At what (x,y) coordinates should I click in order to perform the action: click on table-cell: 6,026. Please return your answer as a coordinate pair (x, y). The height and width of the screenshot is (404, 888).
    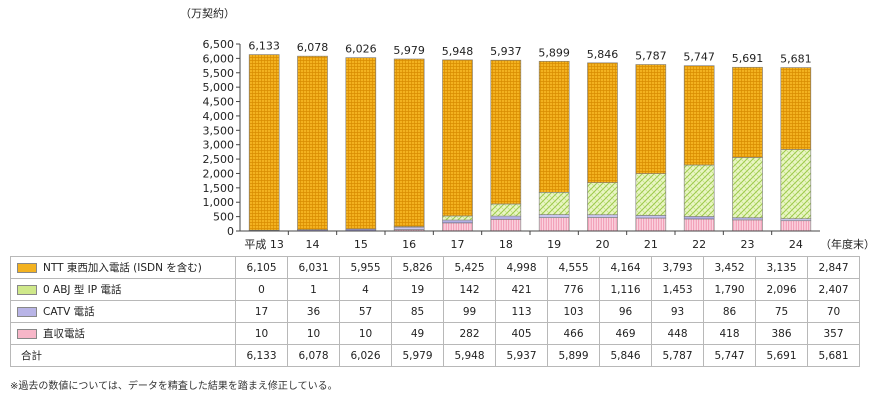
    Looking at the image, I should click on (365, 355).